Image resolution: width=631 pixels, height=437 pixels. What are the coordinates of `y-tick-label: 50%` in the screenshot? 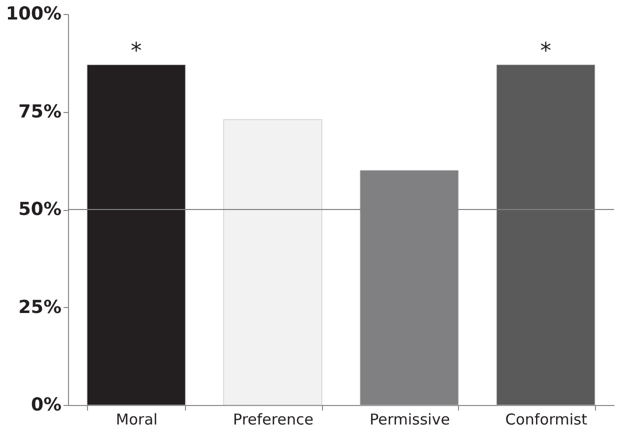 It's located at (40, 209).